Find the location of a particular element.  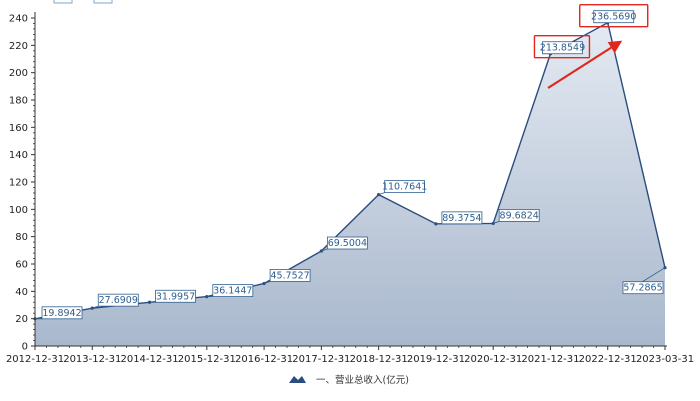

data-label: 89.6824 is located at coordinates (519, 215).